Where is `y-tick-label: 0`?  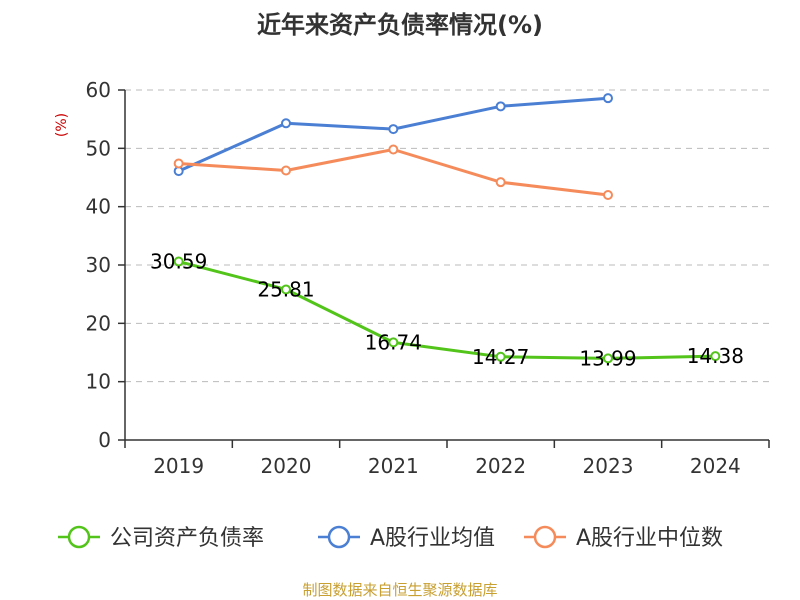 y-tick-label: 0 is located at coordinates (104, 440).